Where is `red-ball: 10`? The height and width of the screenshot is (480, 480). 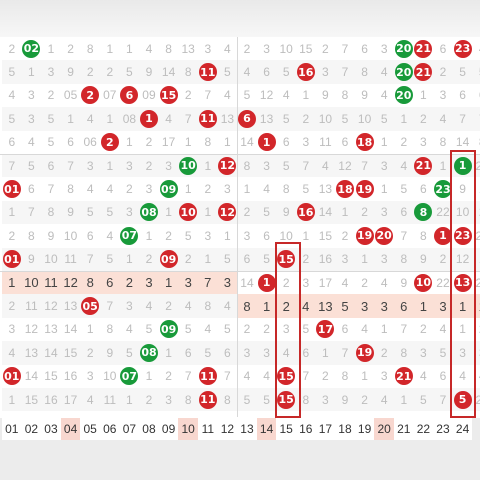 red-ball: 10 is located at coordinates (423, 282).